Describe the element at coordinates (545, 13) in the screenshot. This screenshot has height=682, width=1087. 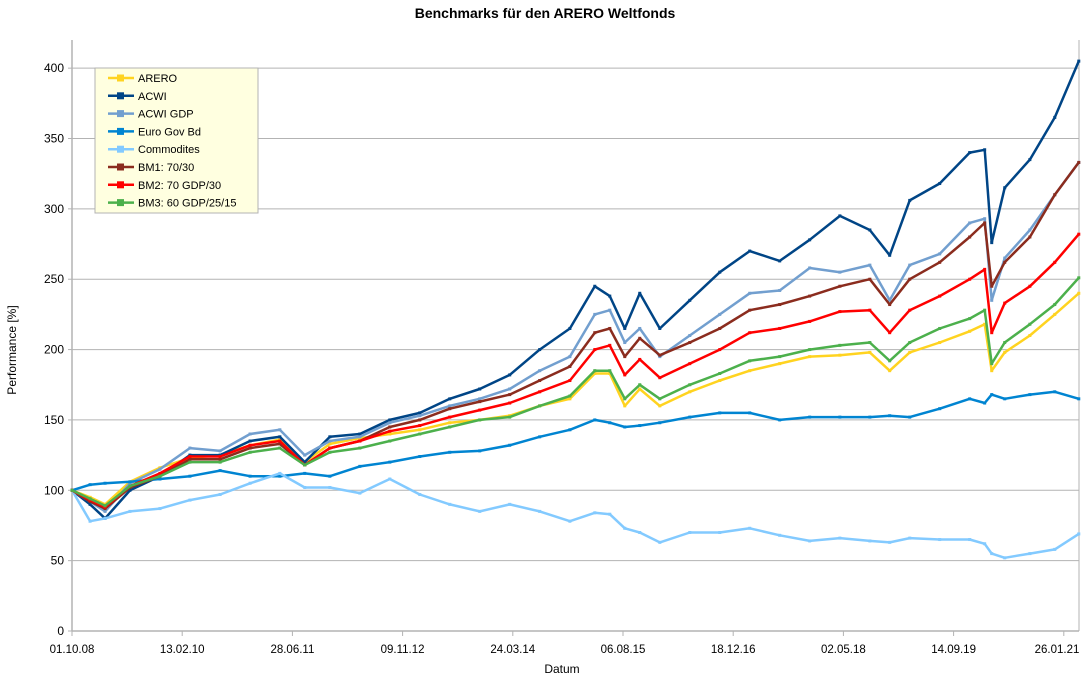
I see `chart-title: Benchmarks für den ARERO Weltfonds` at that location.